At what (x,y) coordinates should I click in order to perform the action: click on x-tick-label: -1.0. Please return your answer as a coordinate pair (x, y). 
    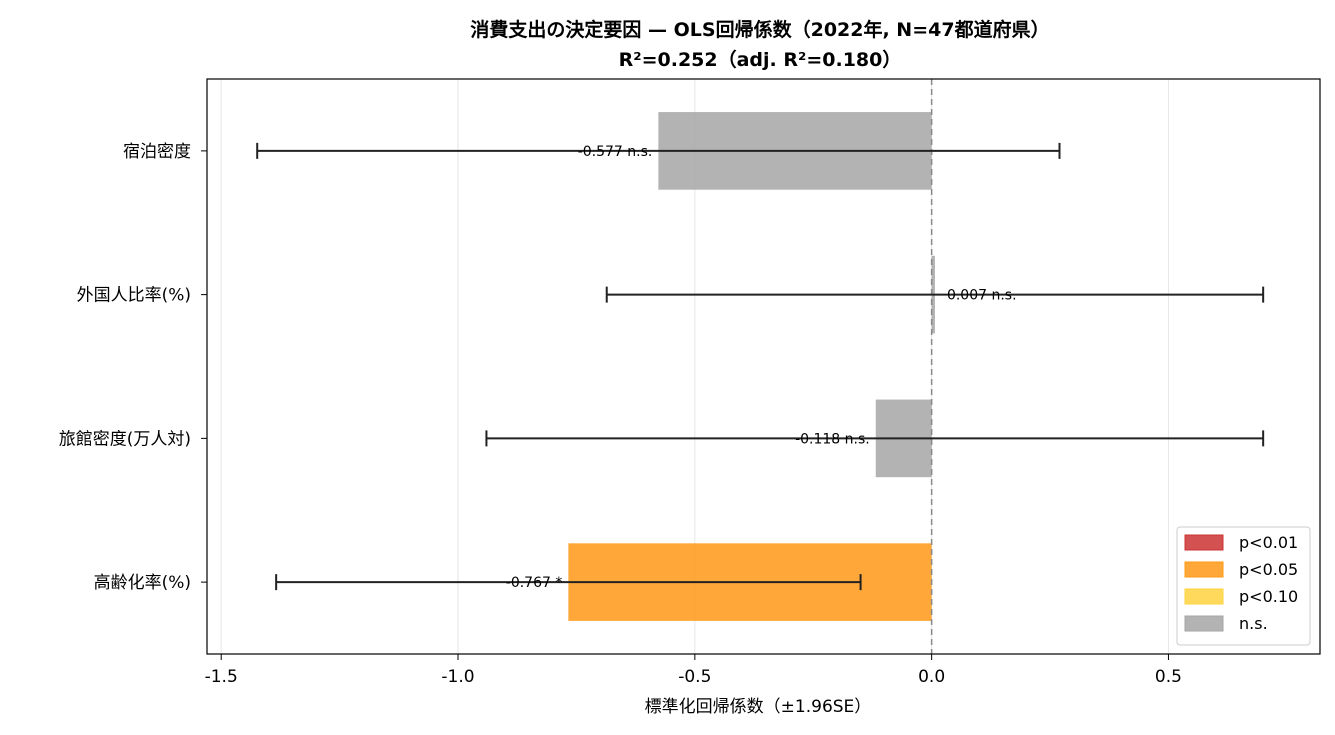
    Looking at the image, I should click on (457, 677).